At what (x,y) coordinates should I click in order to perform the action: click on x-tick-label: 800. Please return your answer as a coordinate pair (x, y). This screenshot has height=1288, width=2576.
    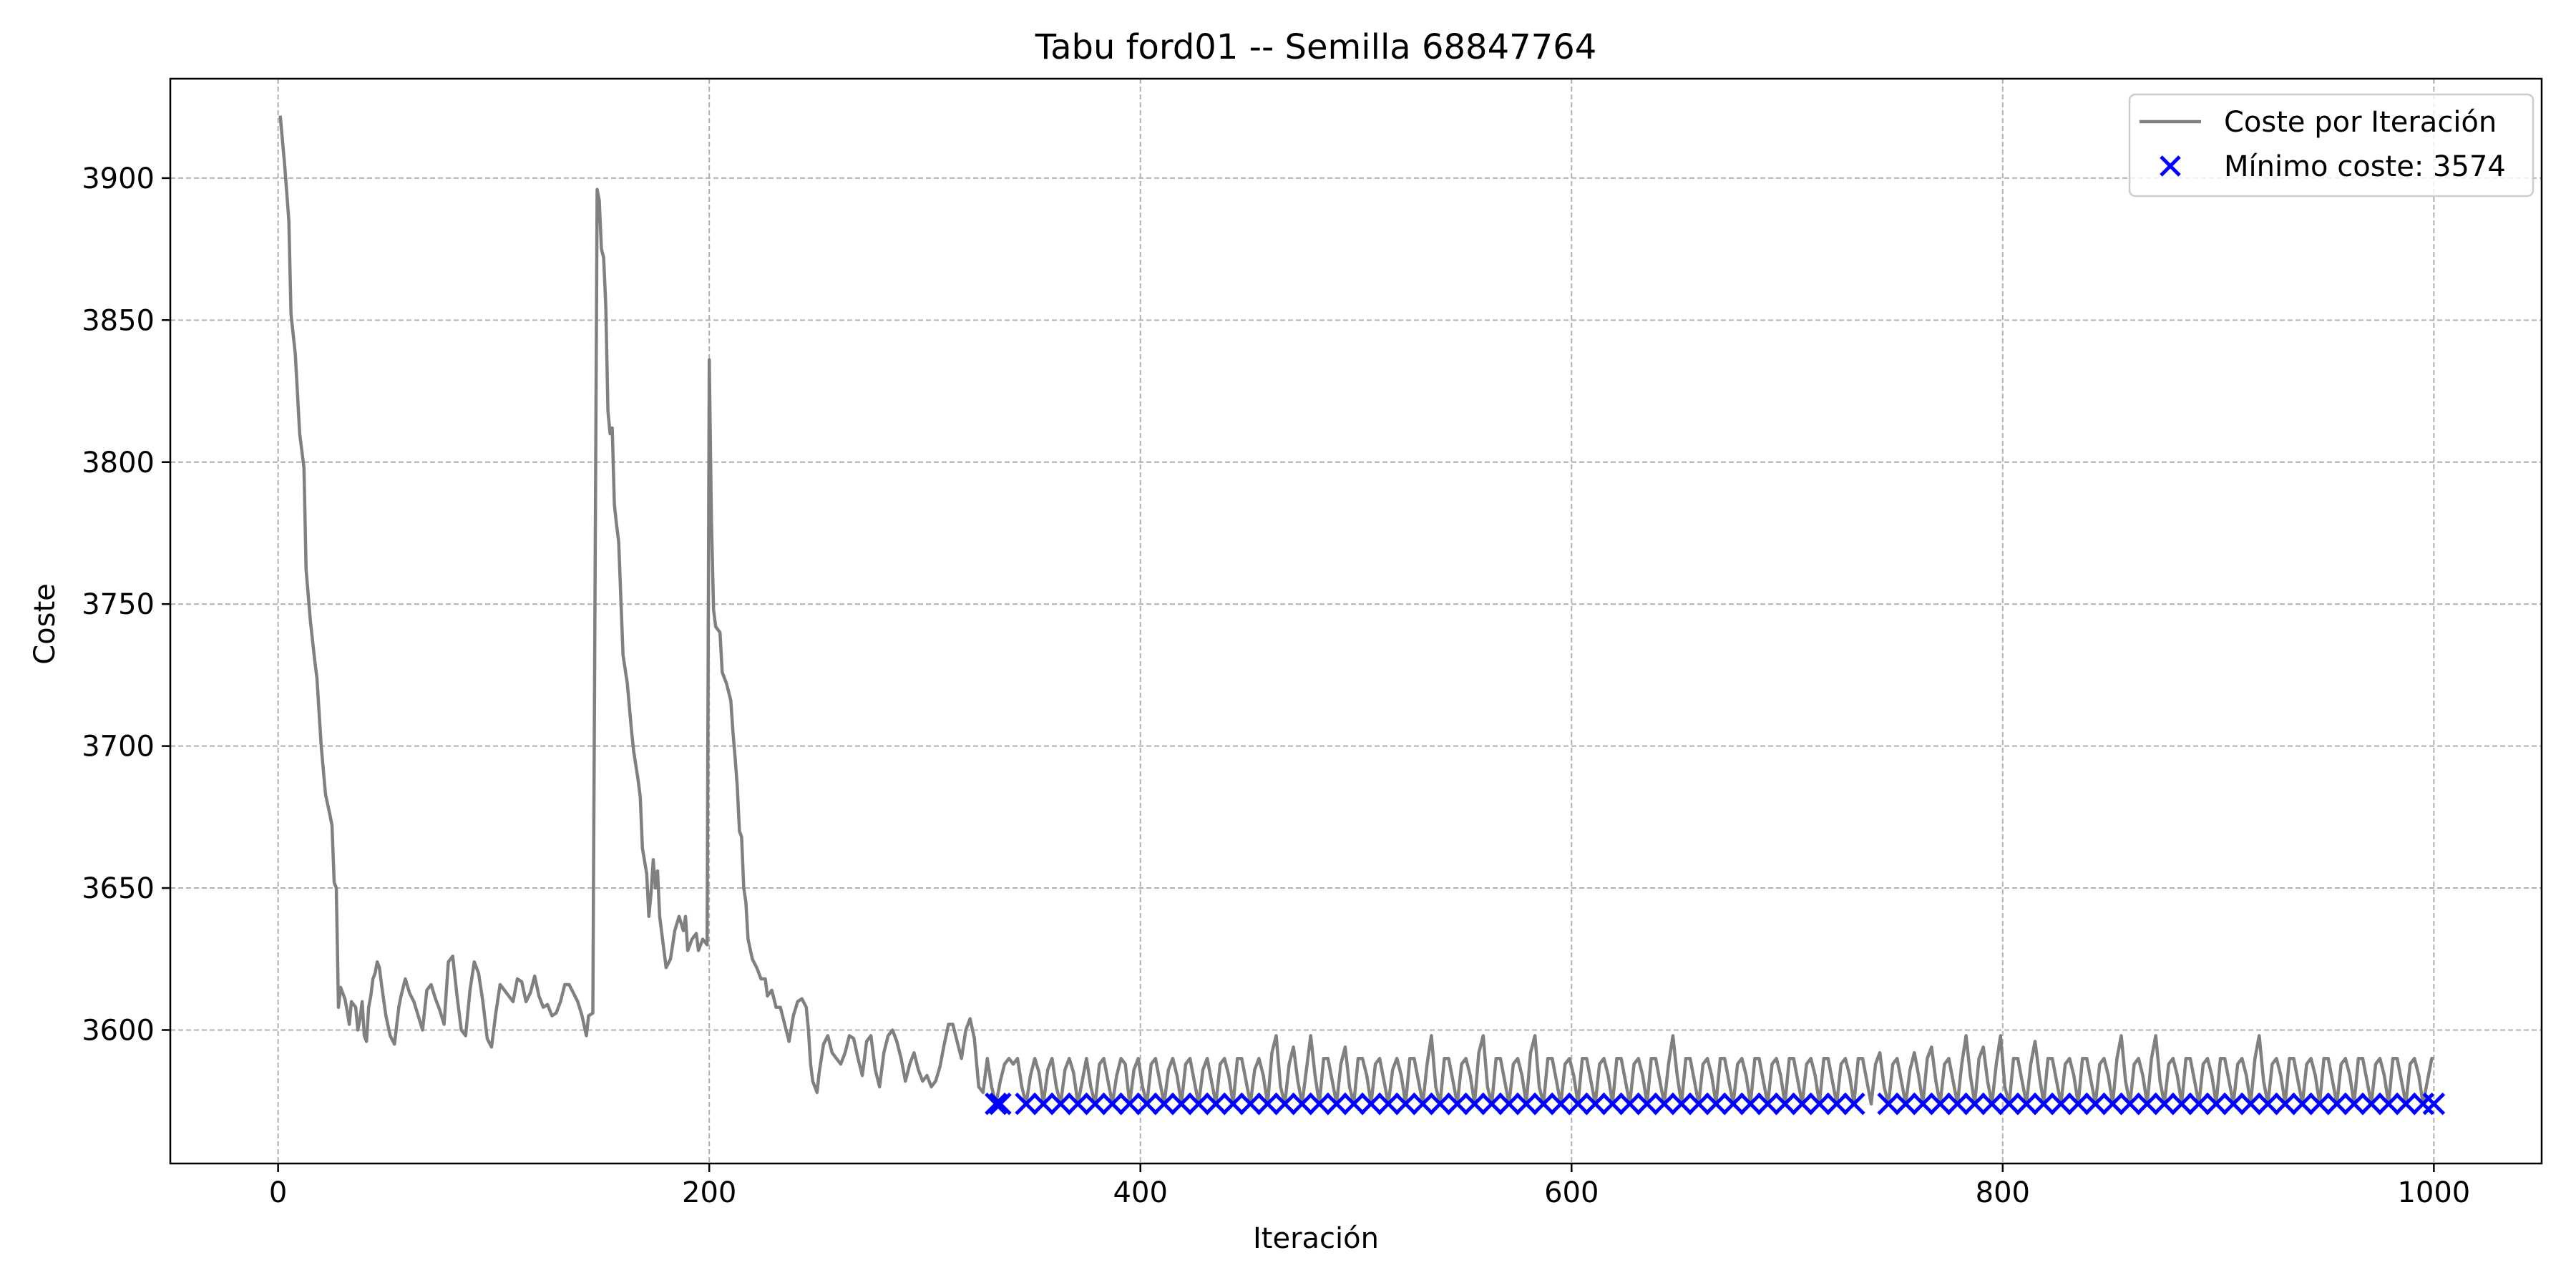
    Looking at the image, I should click on (2003, 1192).